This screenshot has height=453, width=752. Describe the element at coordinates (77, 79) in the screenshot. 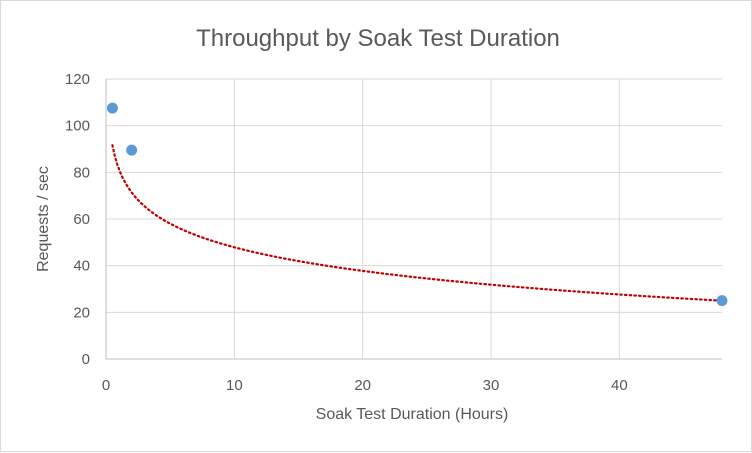

I see `y-tick-label: 120` at that location.